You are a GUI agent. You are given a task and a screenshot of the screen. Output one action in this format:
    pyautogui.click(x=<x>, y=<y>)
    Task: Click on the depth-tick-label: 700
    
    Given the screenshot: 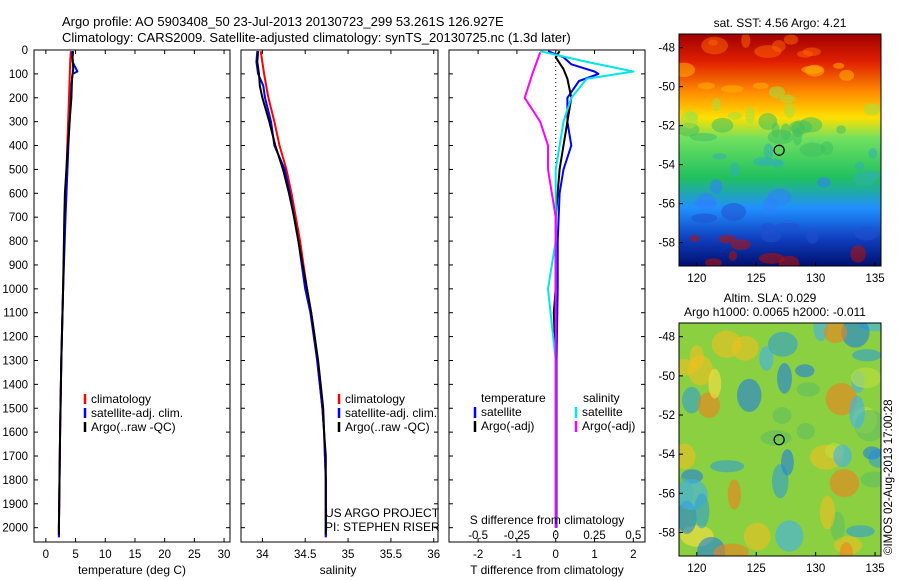 What is the action you would take?
    pyautogui.click(x=18, y=218)
    